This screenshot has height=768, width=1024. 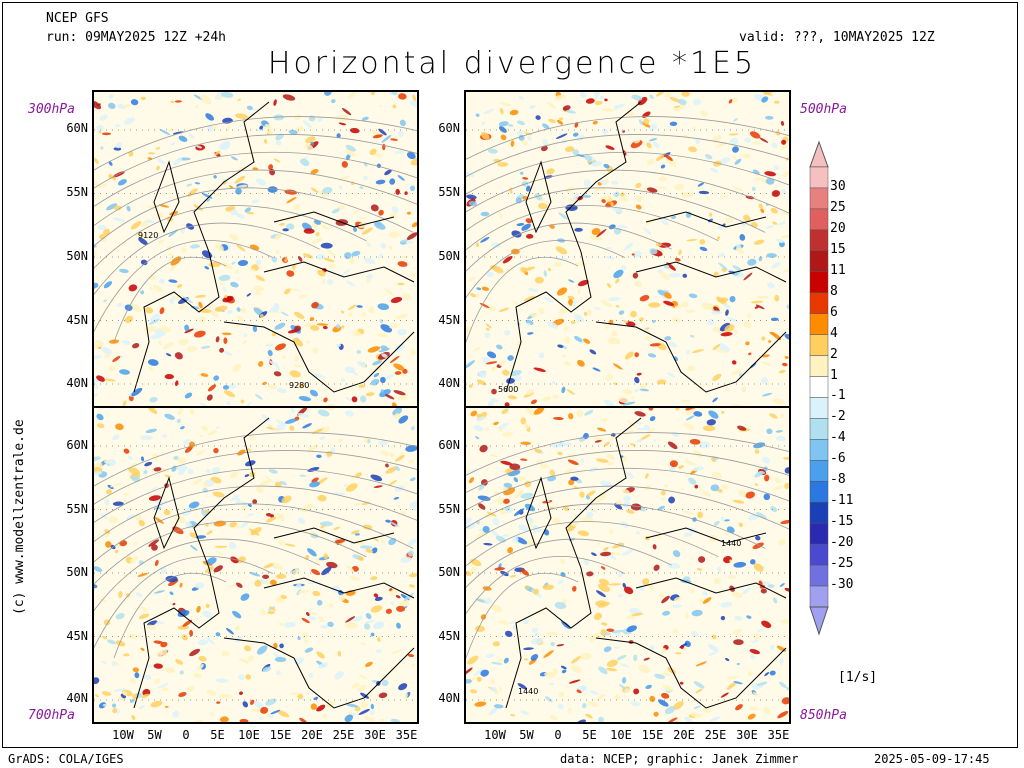 What do you see at coordinates (375, 735) in the screenshot?
I see `left-lon-30E: 30E` at bounding box center [375, 735].